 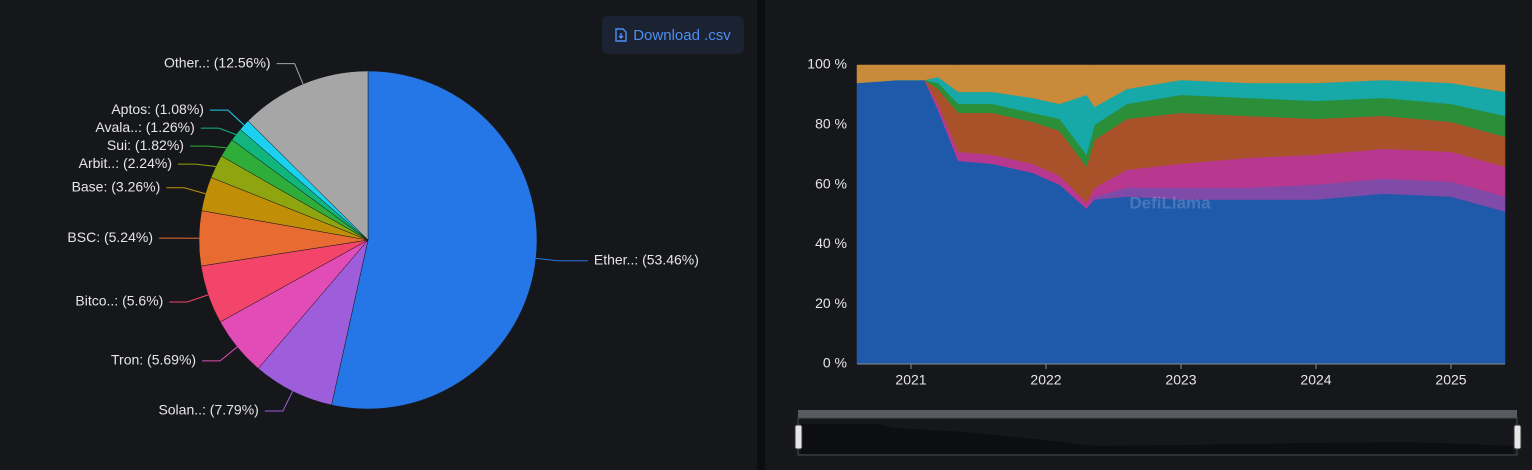 What do you see at coordinates (831, 124) in the screenshot?
I see `y-tick-label: 80 %` at bounding box center [831, 124].